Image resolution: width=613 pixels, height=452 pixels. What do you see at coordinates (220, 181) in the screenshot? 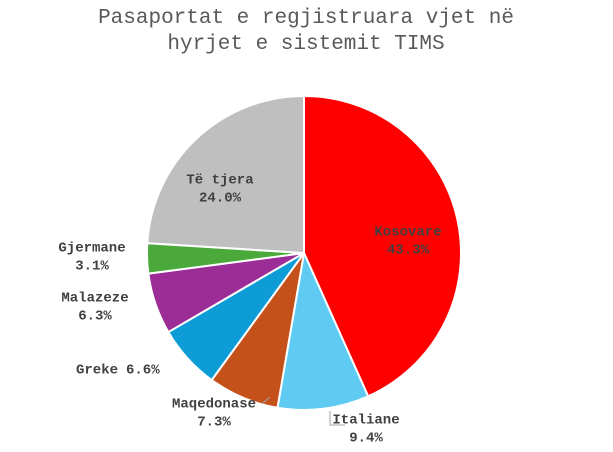
I see `data-label-name: Të tjera` at bounding box center [220, 181].